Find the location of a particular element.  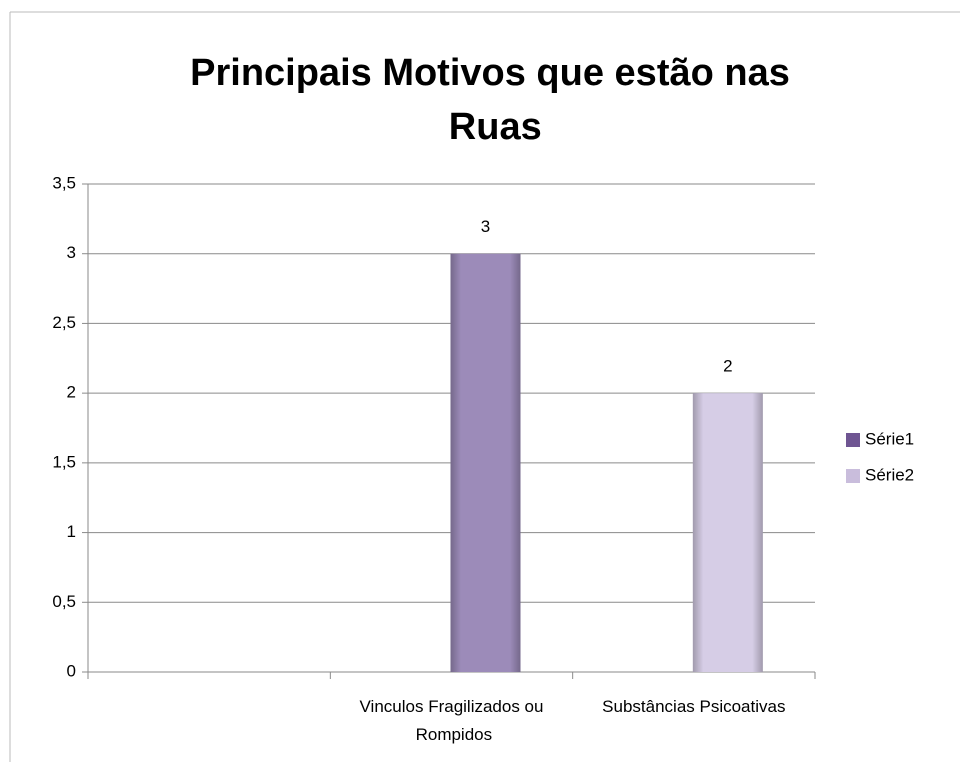

y-tick-label: 0,5 is located at coordinates (64, 601).